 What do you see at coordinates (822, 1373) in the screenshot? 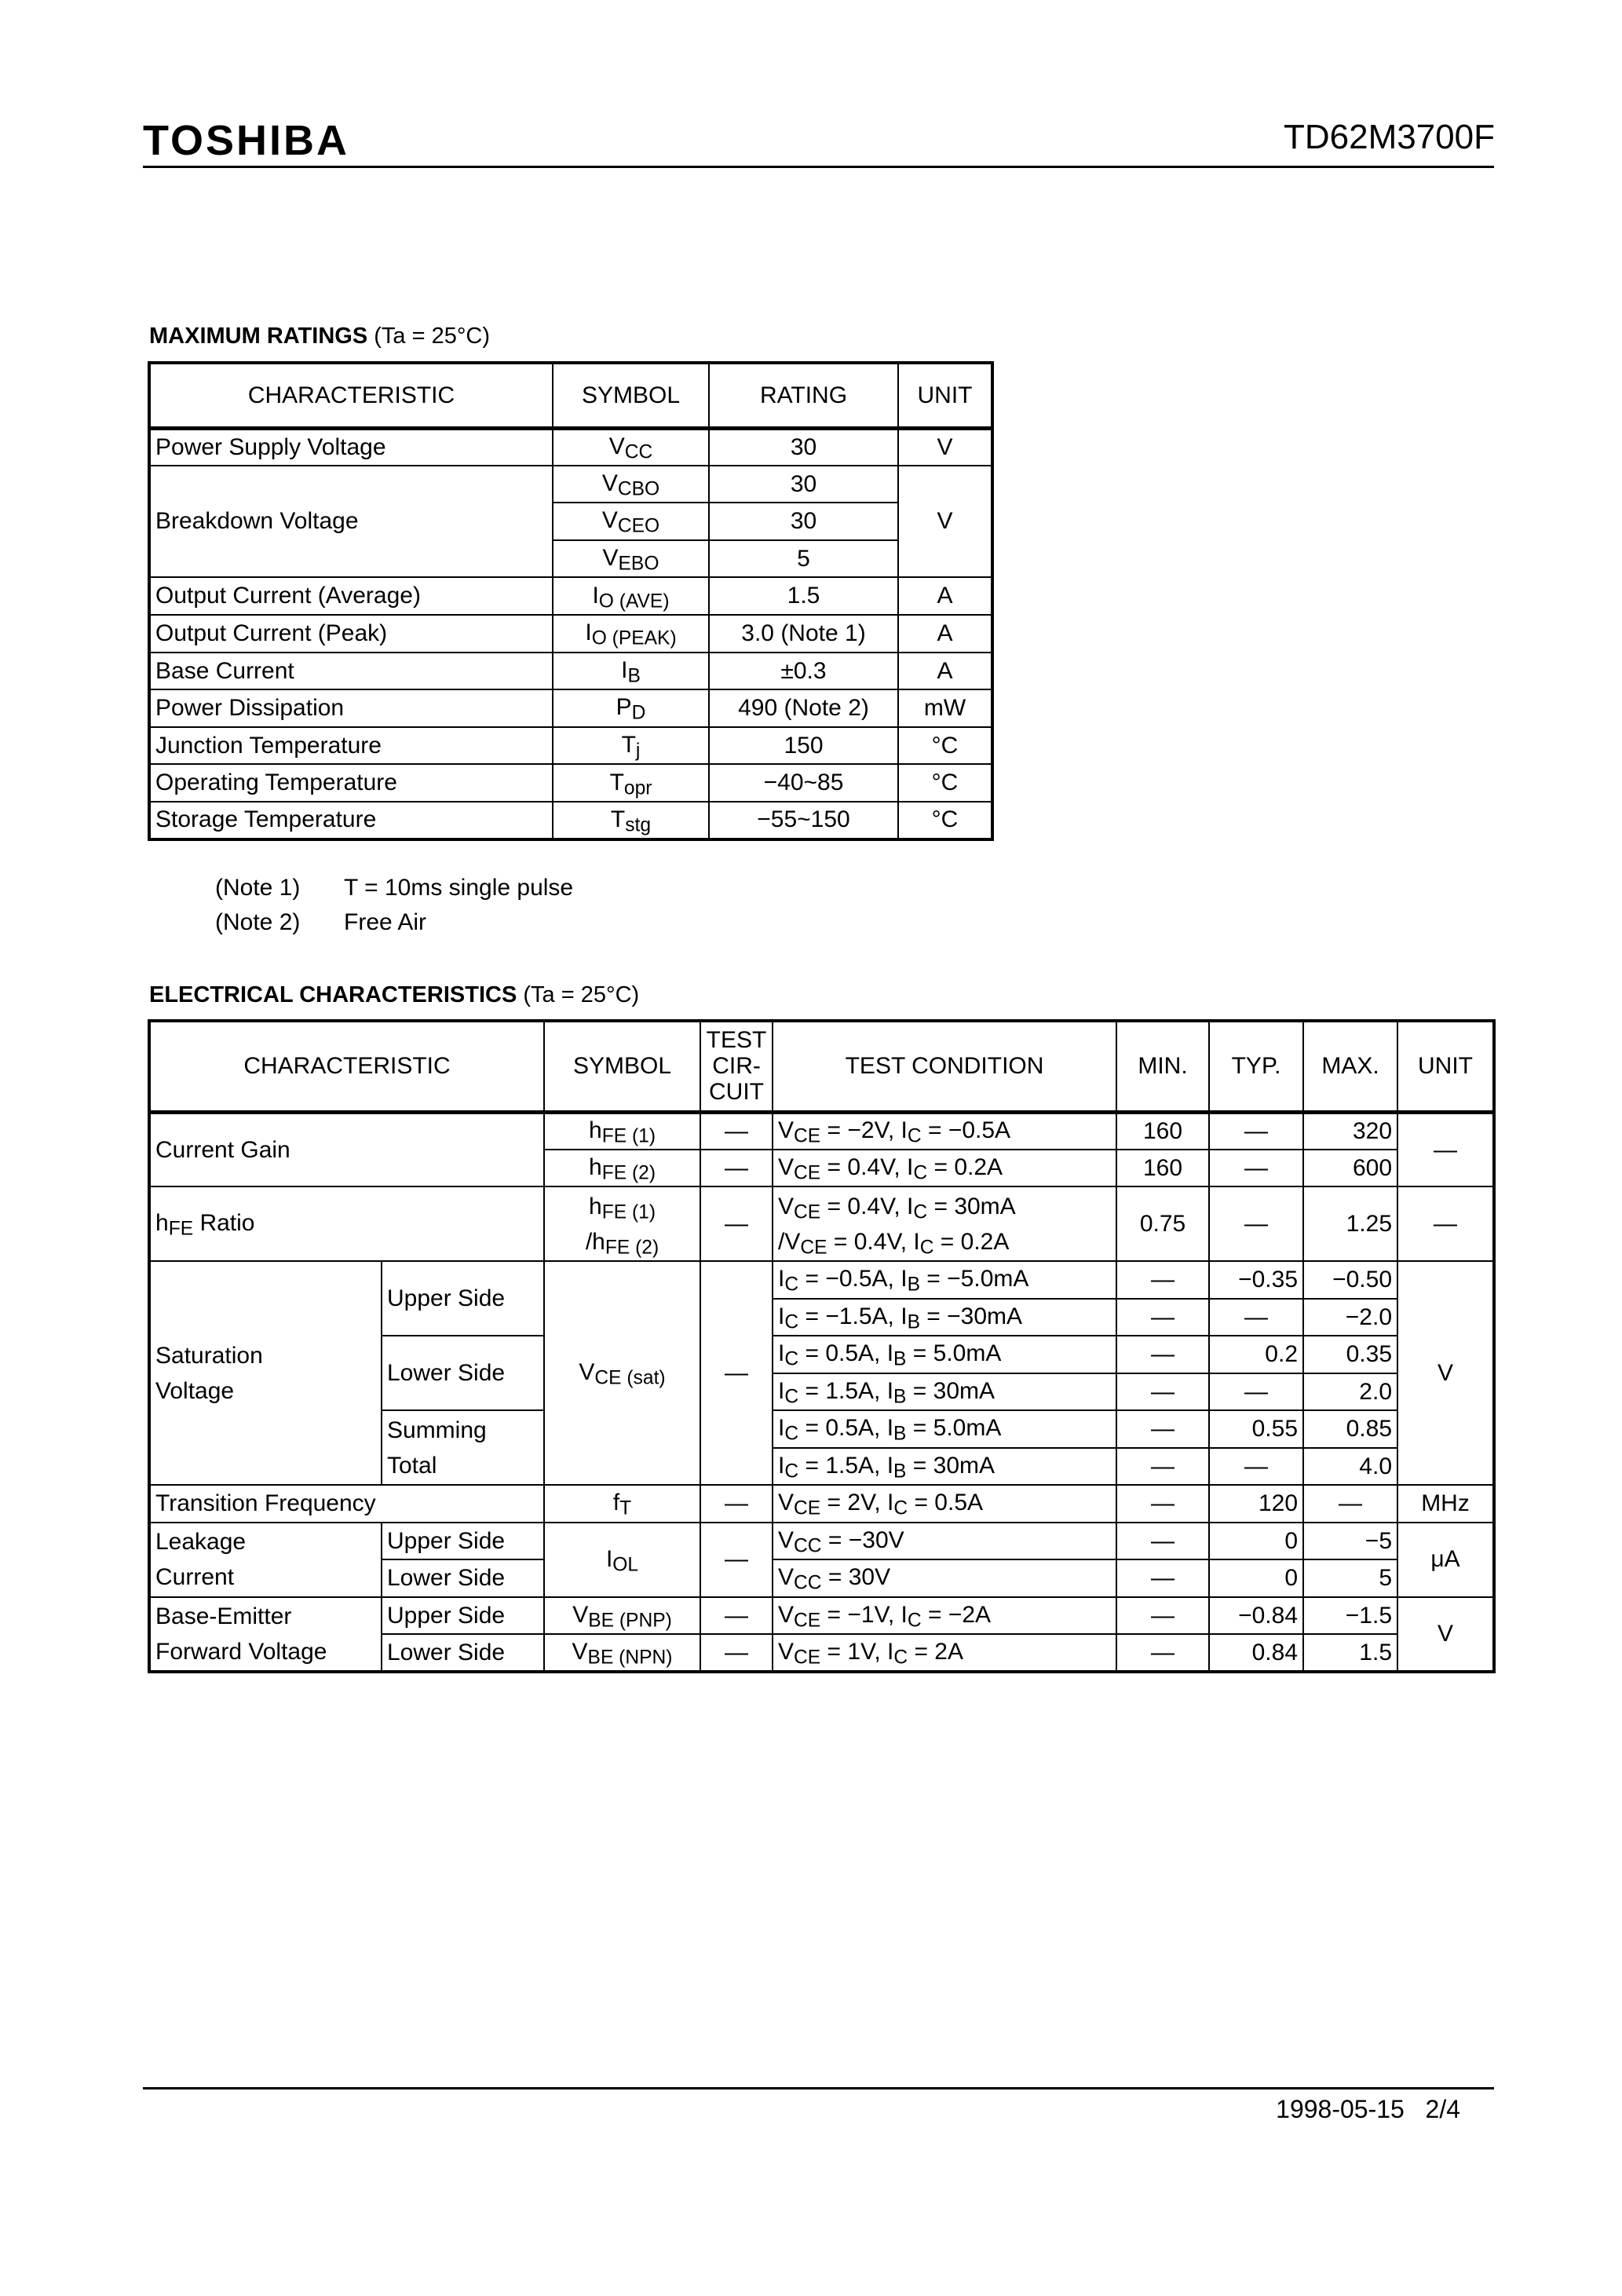
I see `table-row: Lower Side IC = 0.5A, IB = 5.0mA —0.2 0.35` at bounding box center [822, 1373].